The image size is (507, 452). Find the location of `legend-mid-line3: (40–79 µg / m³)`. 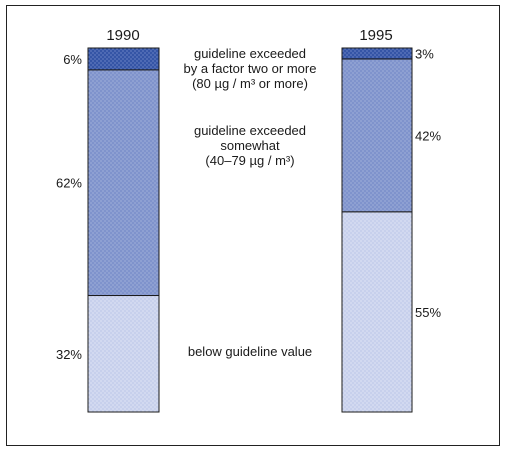

legend-mid-line3: (40–79 µg / m³) is located at coordinates (249, 160).